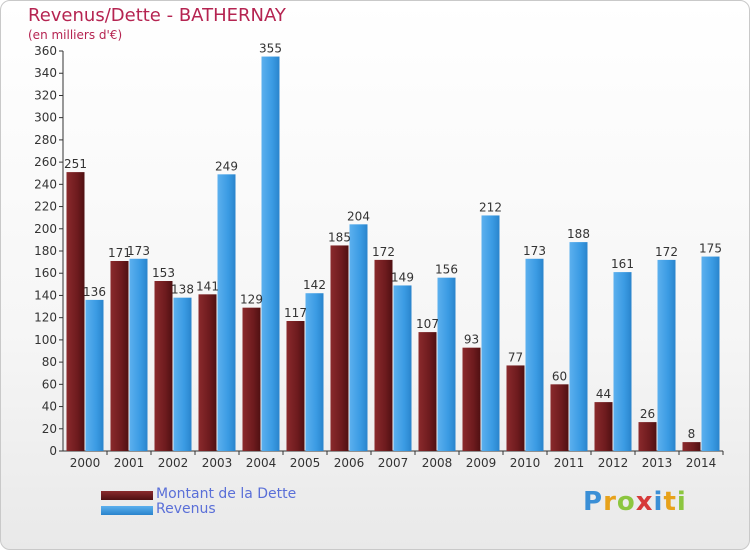 Image resolution: width=750 pixels, height=550 pixels. I want to click on data-label-revenue-2010: 173, so click(534, 251).